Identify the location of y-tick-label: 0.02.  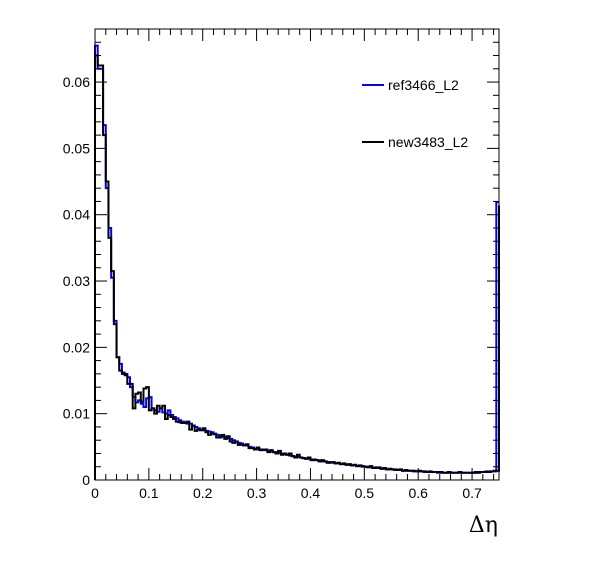
(76, 347).